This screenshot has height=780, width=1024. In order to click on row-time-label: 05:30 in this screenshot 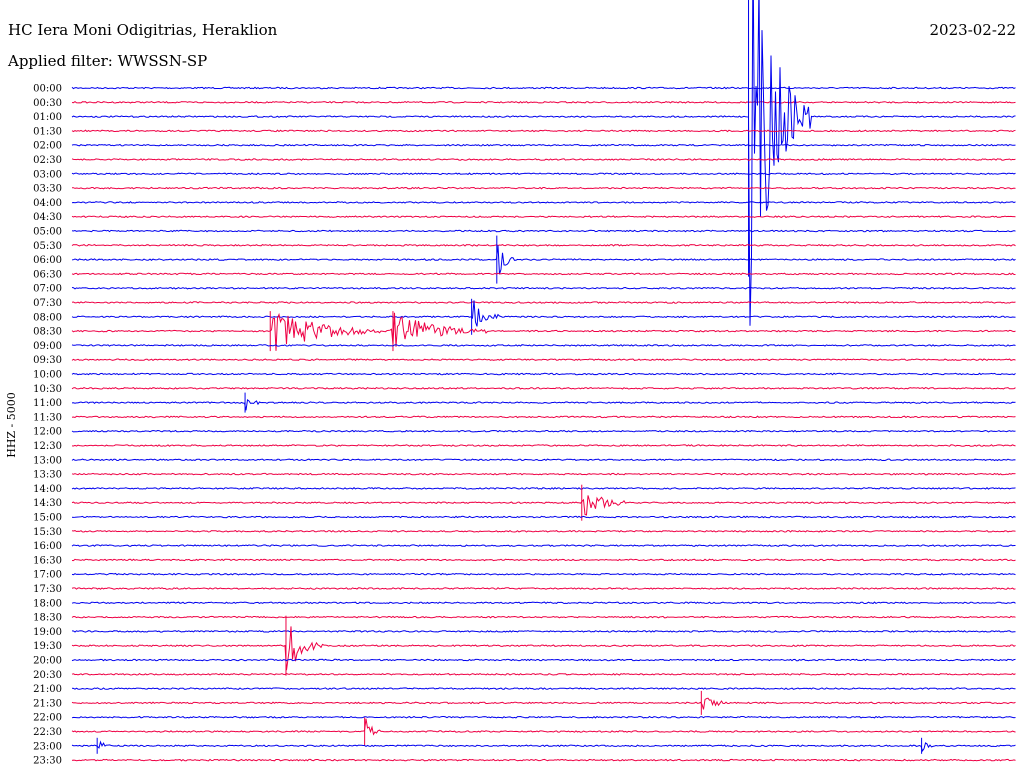, I will do `click(47, 246)`.